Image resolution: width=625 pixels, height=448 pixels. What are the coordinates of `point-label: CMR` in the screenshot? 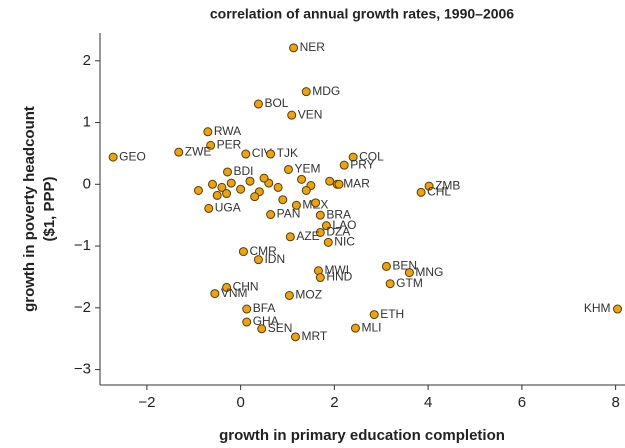 It's located at (263, 251).